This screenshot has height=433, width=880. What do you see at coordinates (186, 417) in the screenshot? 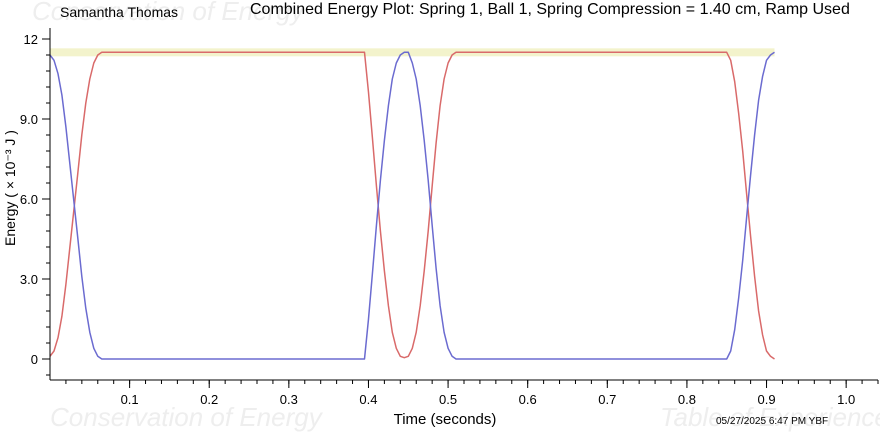
I see `watermark-bottom-left: Conservation of Energy` at bounding box center [186, 417].